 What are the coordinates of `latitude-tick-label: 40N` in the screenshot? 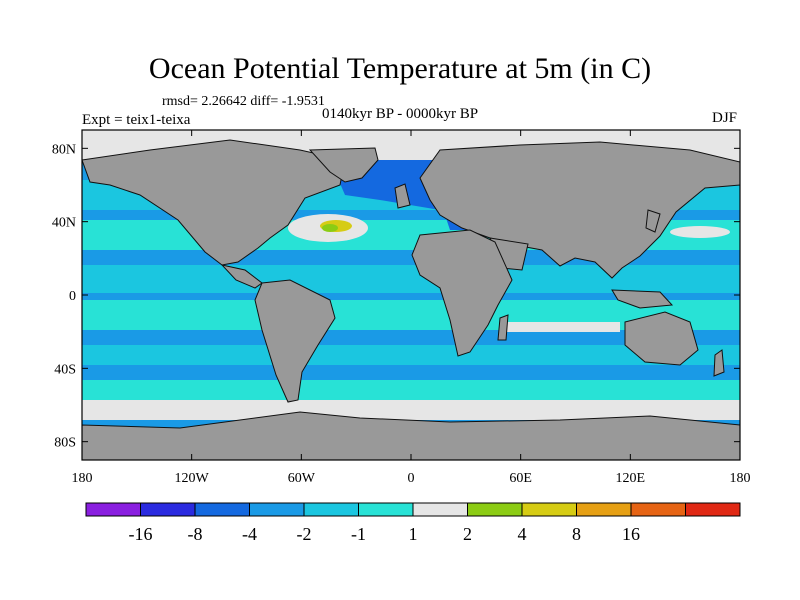 It's located at (64, 223).